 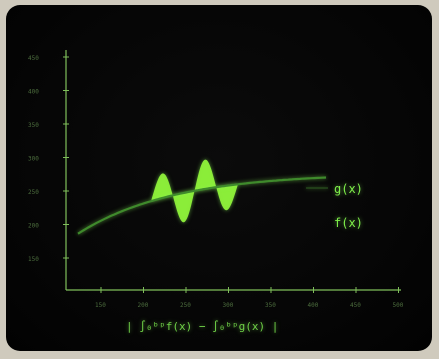 I want to click on y-tick-label: 150, so click(x=33, y=259).